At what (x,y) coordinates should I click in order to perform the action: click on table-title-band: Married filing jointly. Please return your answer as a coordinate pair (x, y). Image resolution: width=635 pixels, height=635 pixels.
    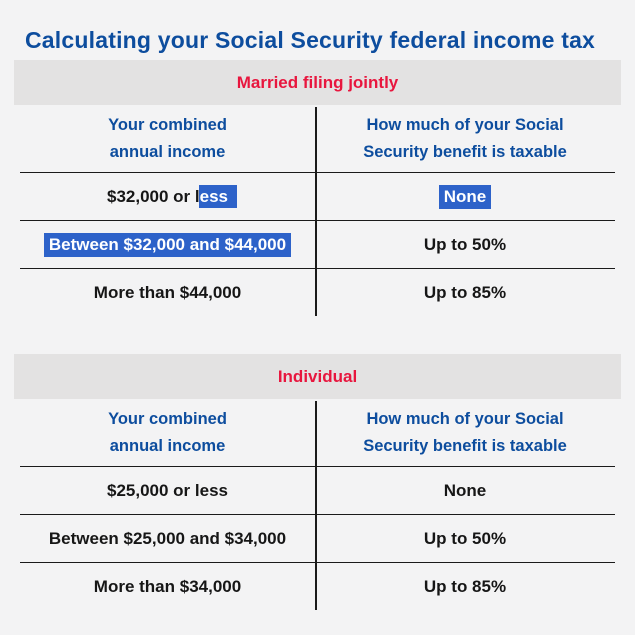
    Looking at the image, I should click on (317, 82).